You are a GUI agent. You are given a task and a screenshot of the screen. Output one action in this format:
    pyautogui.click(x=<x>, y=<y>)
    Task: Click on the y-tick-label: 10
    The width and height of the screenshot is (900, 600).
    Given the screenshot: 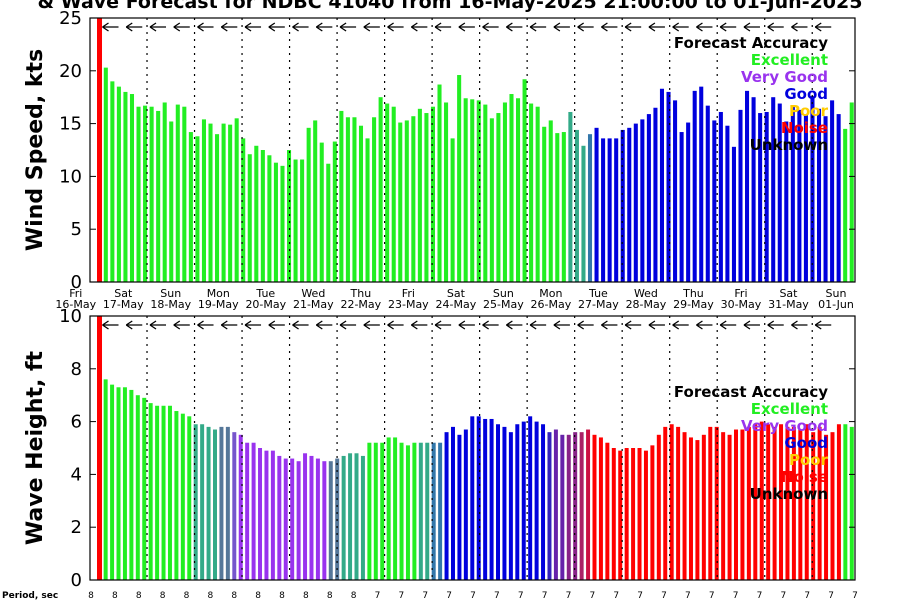 What is the action you would take?
    pyautogui.click(x=70, y=316)
    